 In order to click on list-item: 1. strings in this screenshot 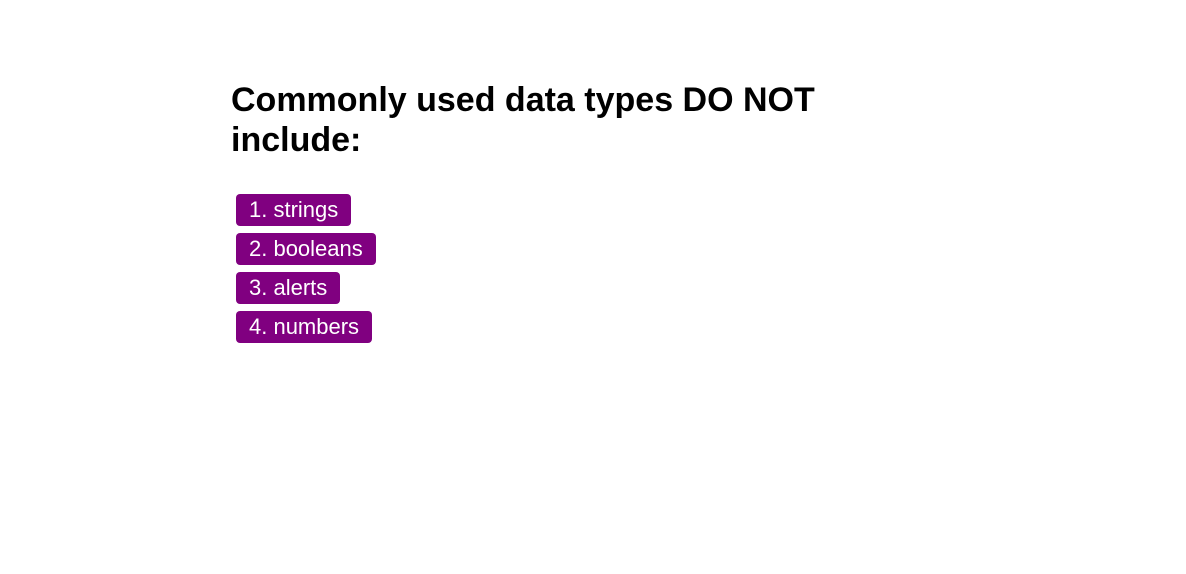, I will do `click(294, 210)`.